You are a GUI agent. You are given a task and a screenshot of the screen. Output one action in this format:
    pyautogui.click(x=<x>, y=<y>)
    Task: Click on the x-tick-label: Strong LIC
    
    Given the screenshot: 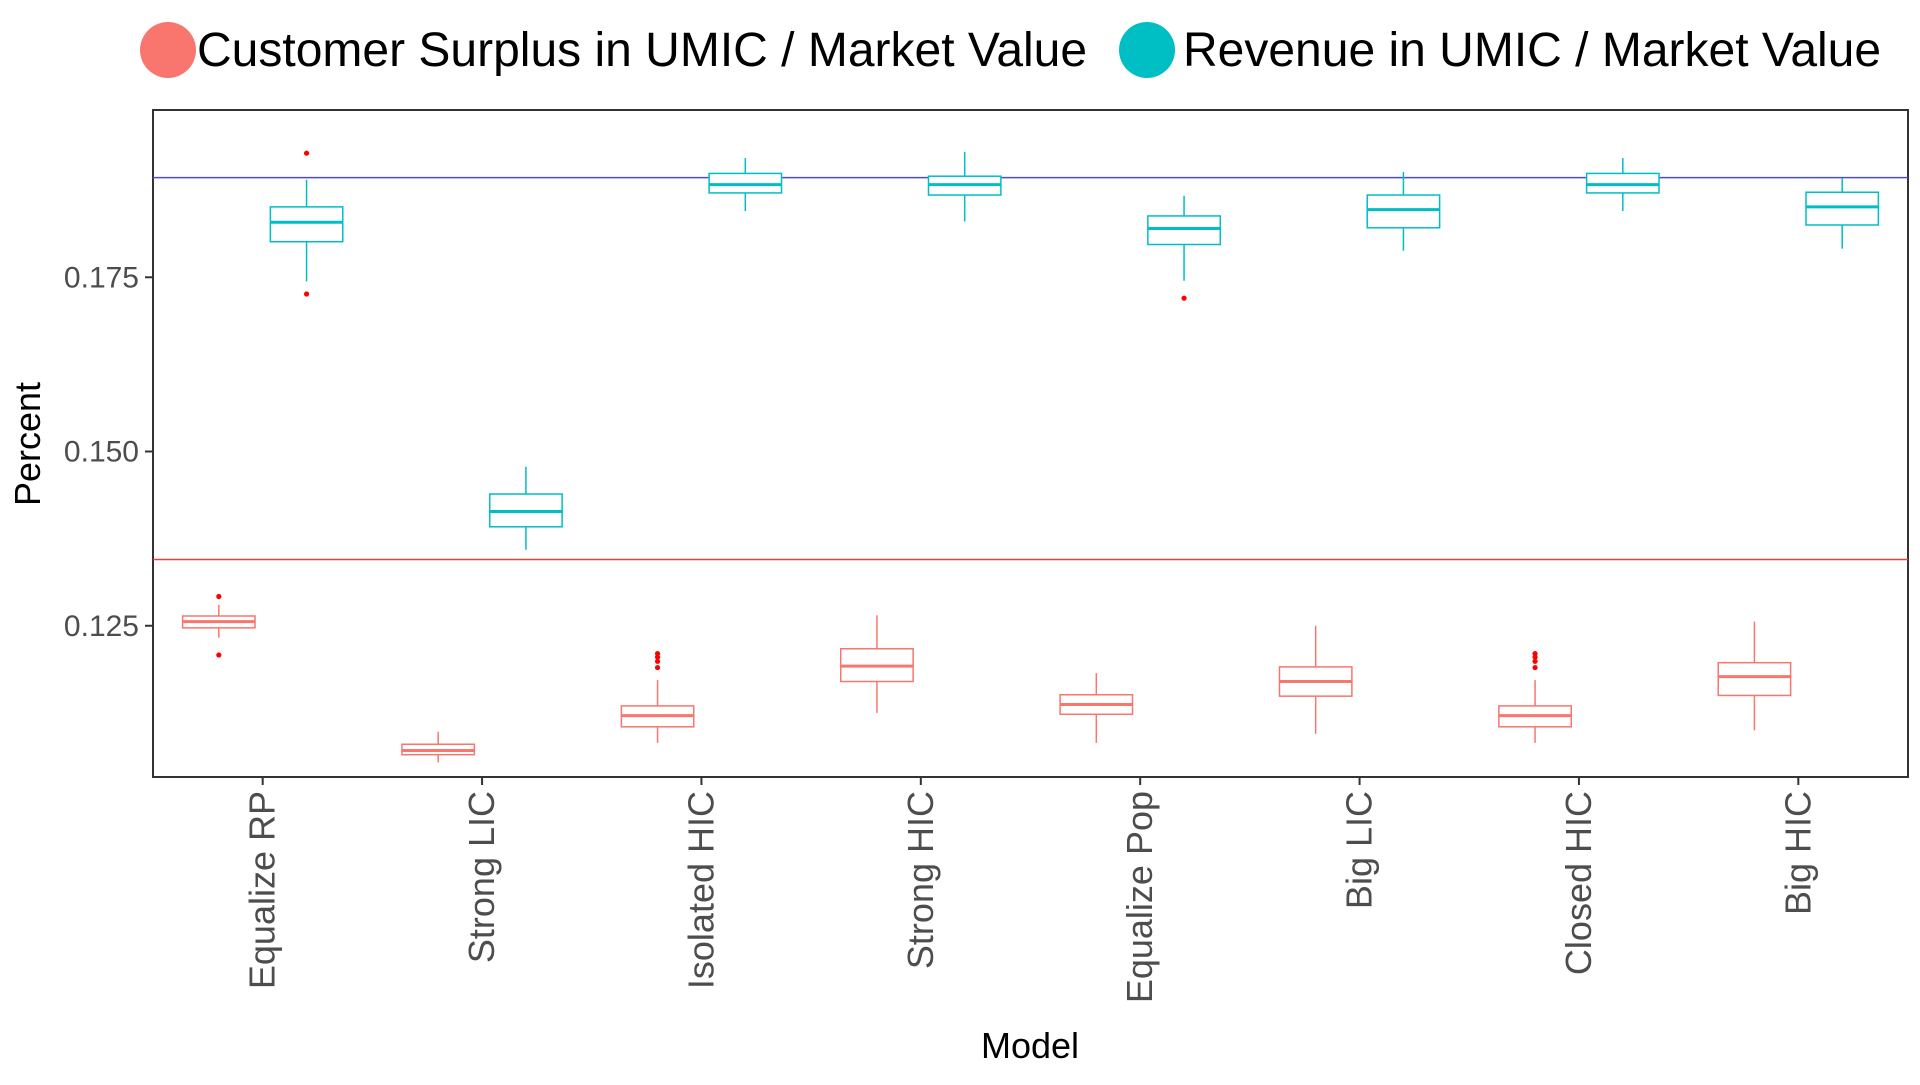 What is the action you would take?
    pyautogui.click(x=481, y=877)
    